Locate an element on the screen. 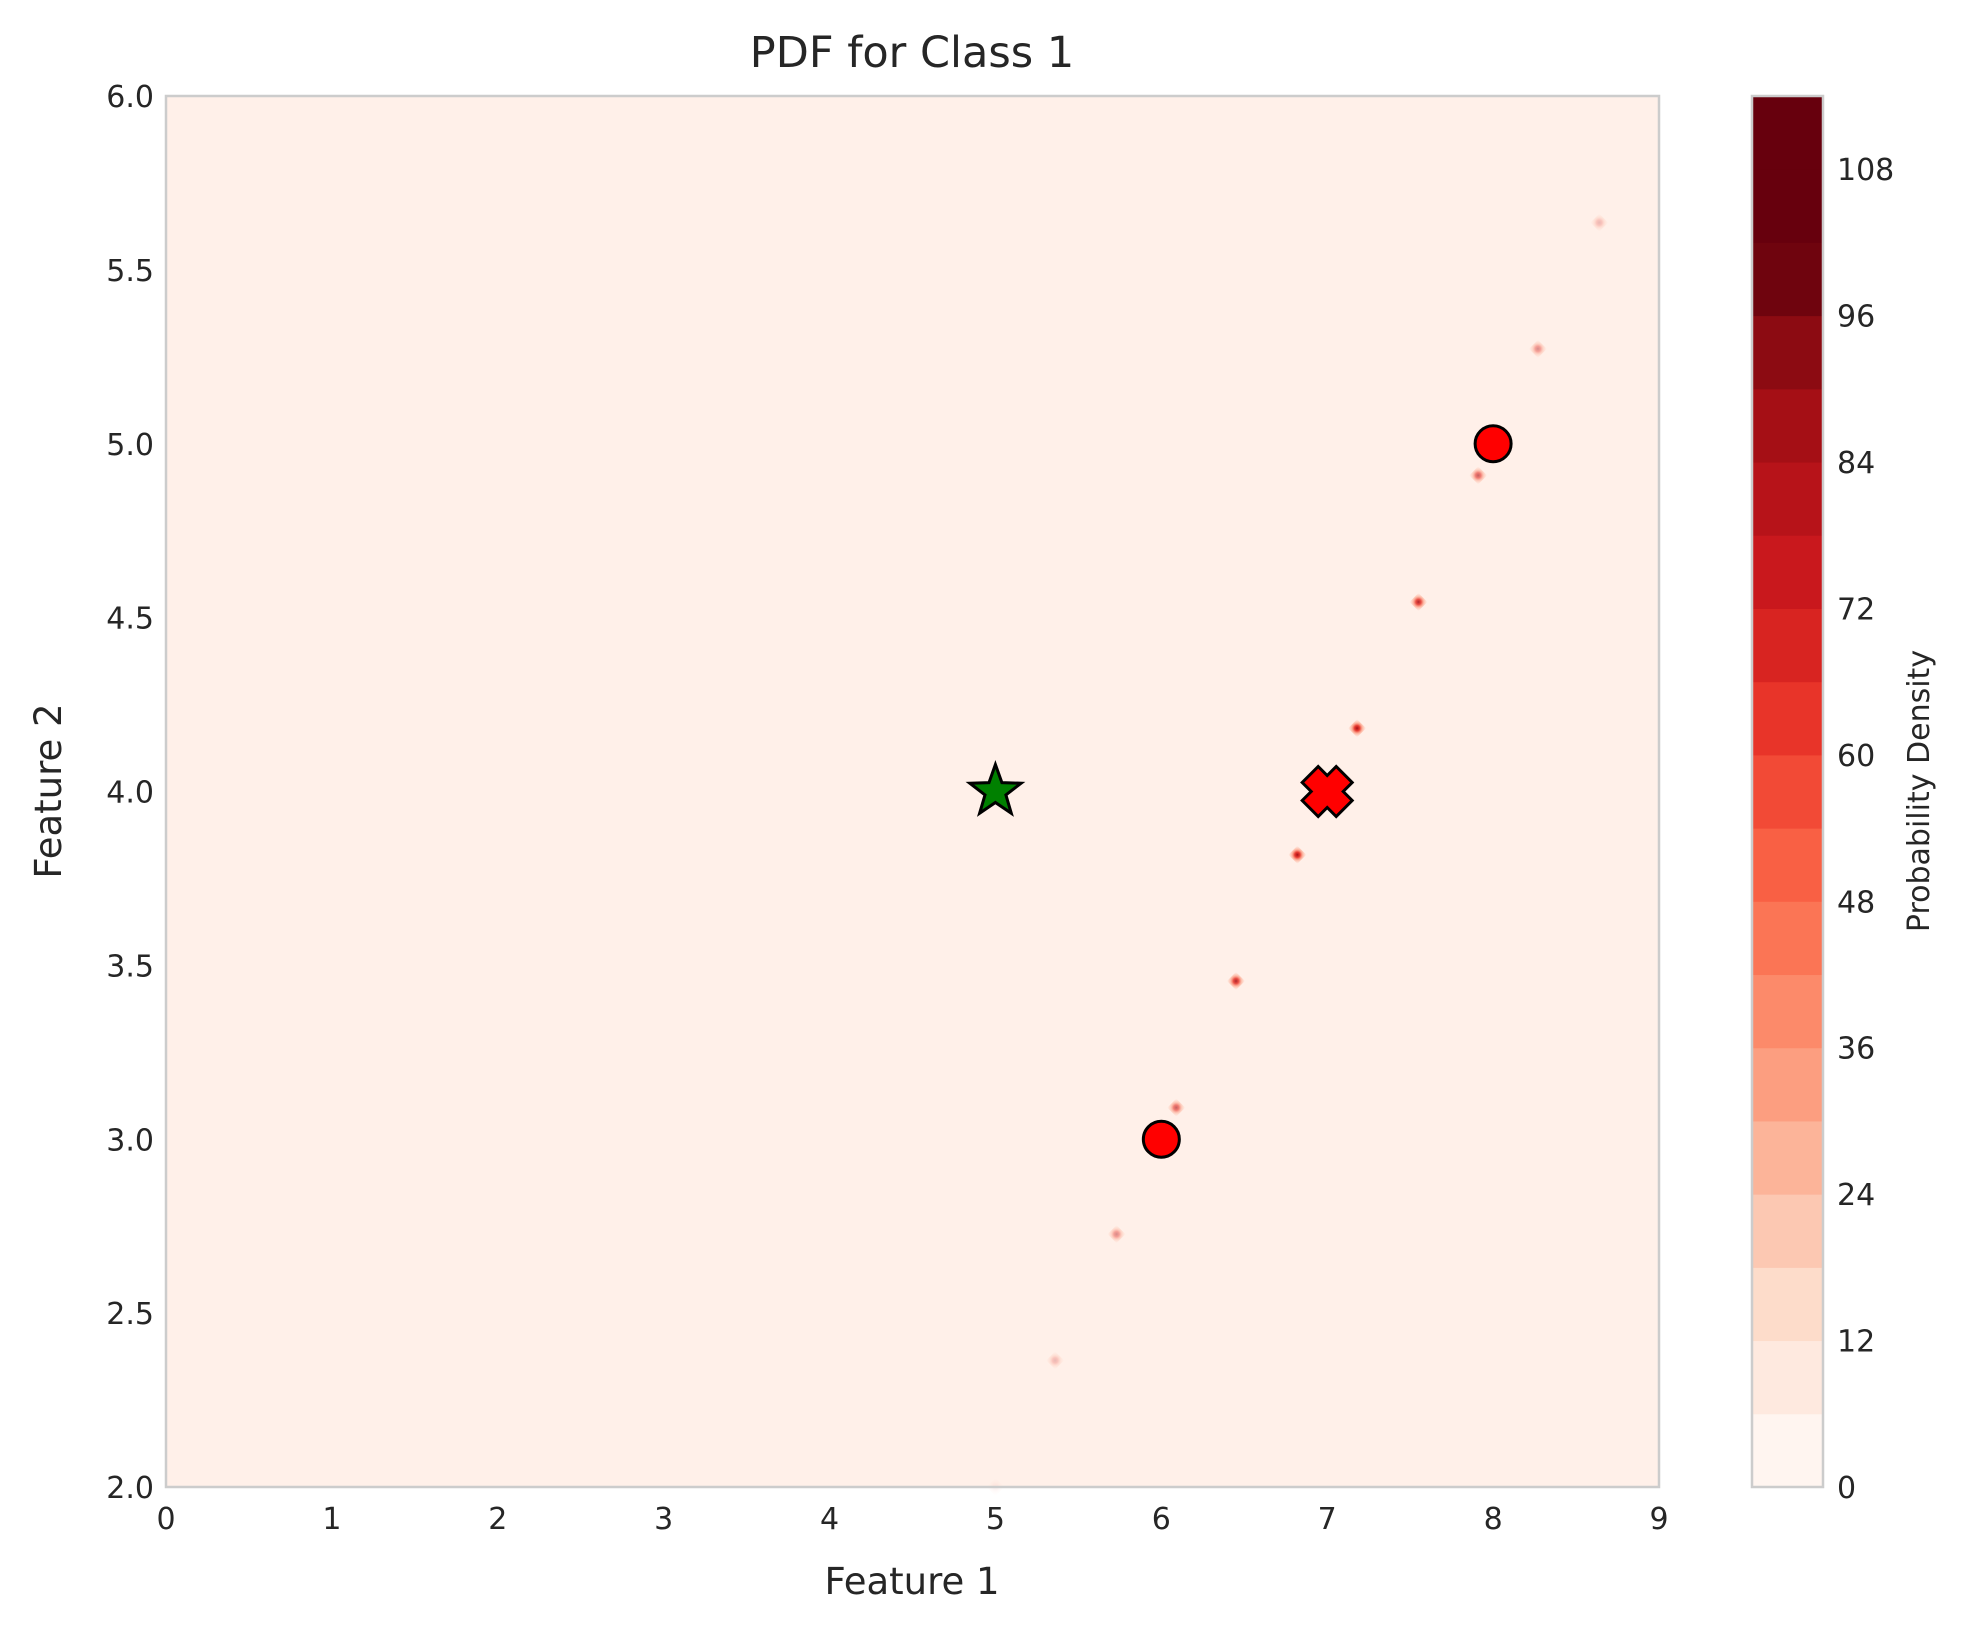  x-tick-label: 4 is located at coordinates (829, 1519).